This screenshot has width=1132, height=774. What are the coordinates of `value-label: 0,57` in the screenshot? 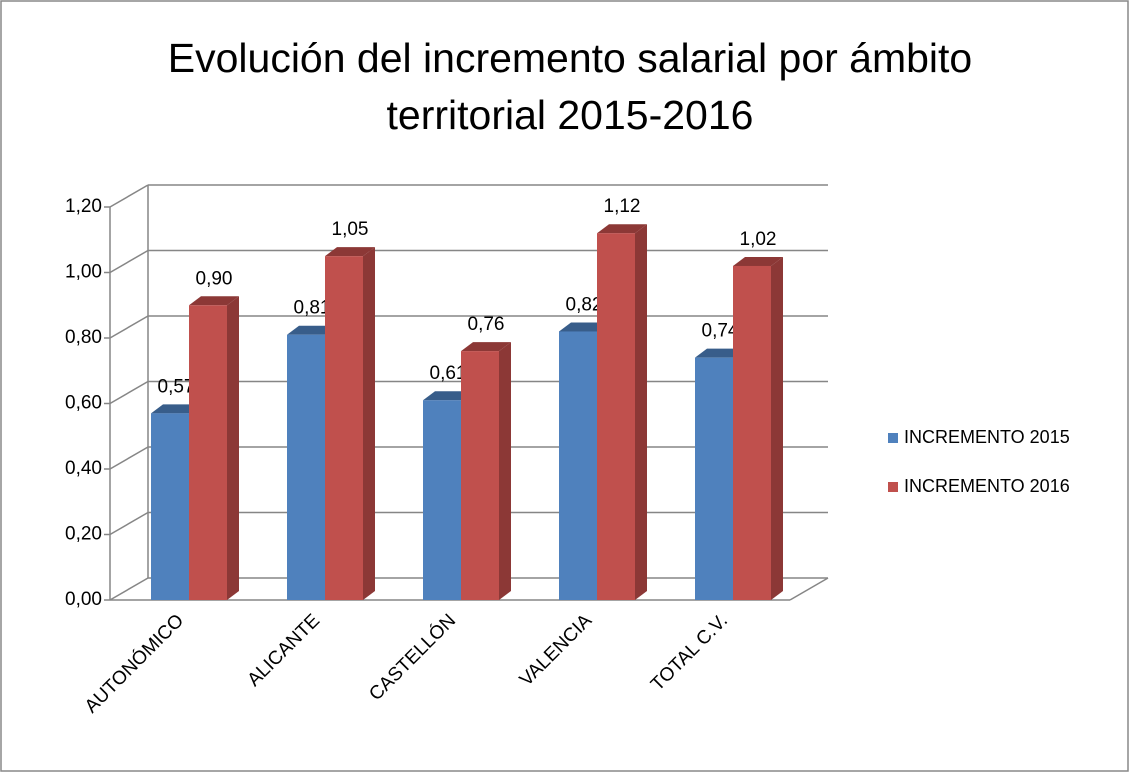 It's located at (176, 386).